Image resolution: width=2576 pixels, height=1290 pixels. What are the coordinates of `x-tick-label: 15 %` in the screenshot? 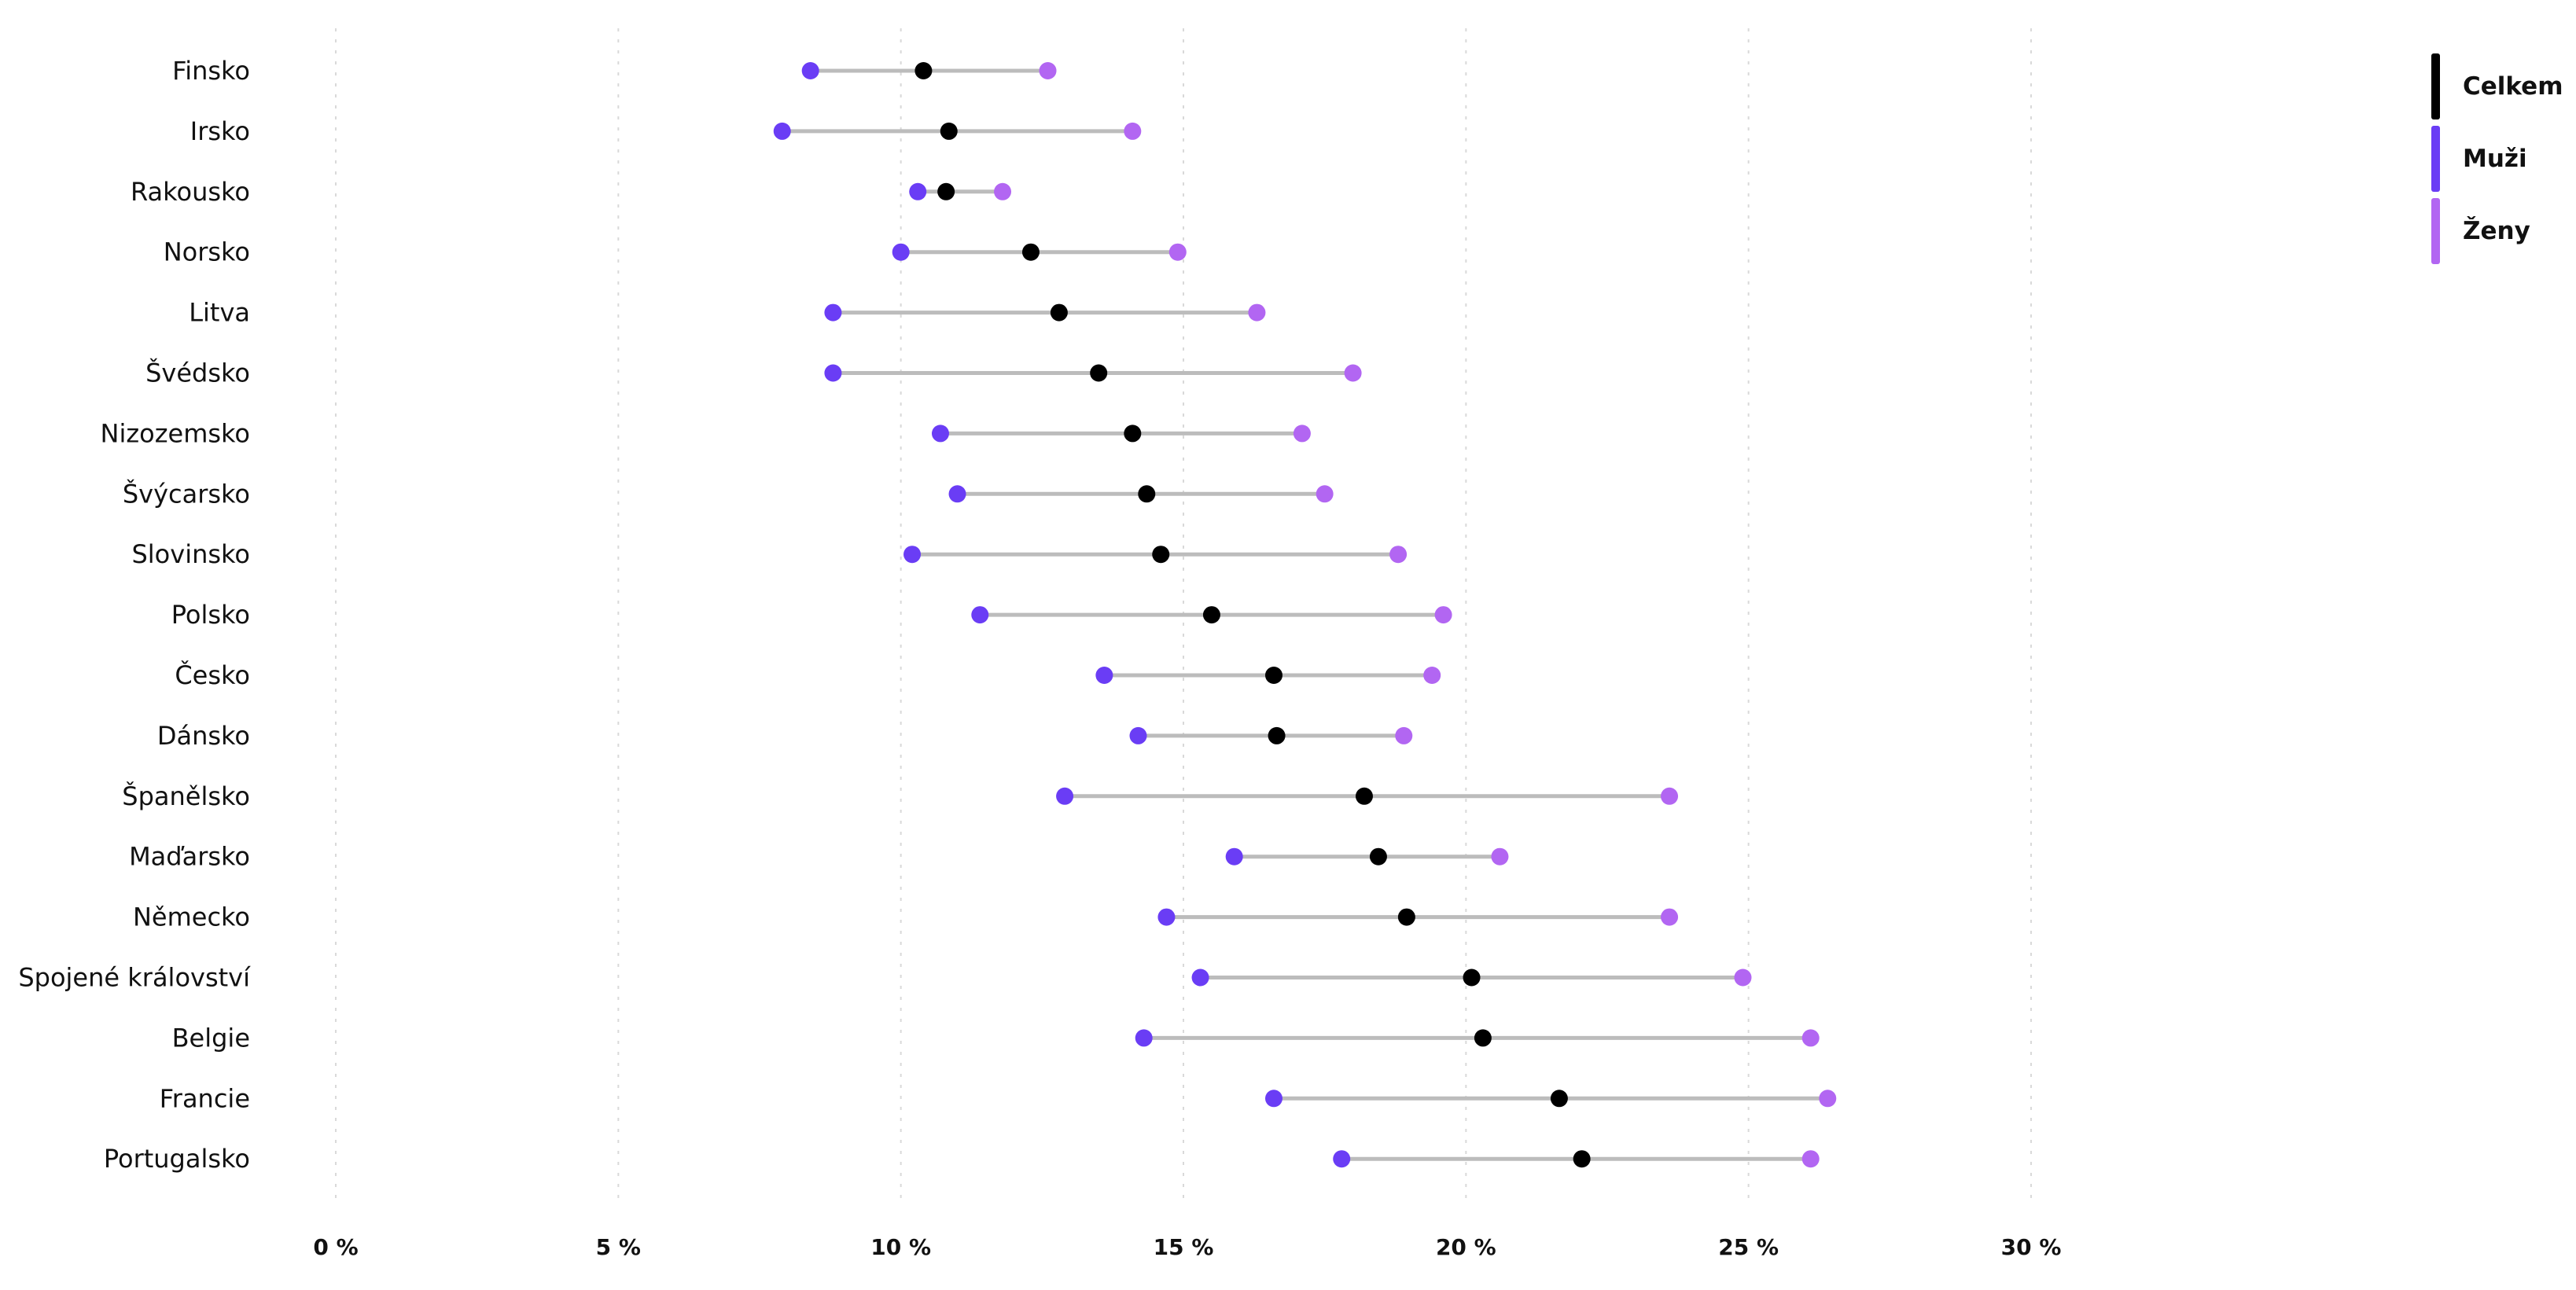 It's located at (1184, 1247).